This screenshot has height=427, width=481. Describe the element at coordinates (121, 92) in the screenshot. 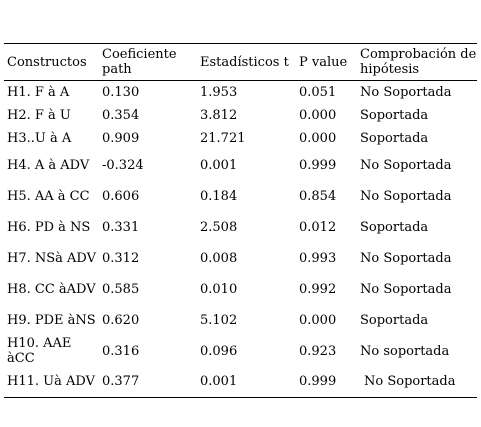

I see `cell-coeficiente: 0.130` at that location.